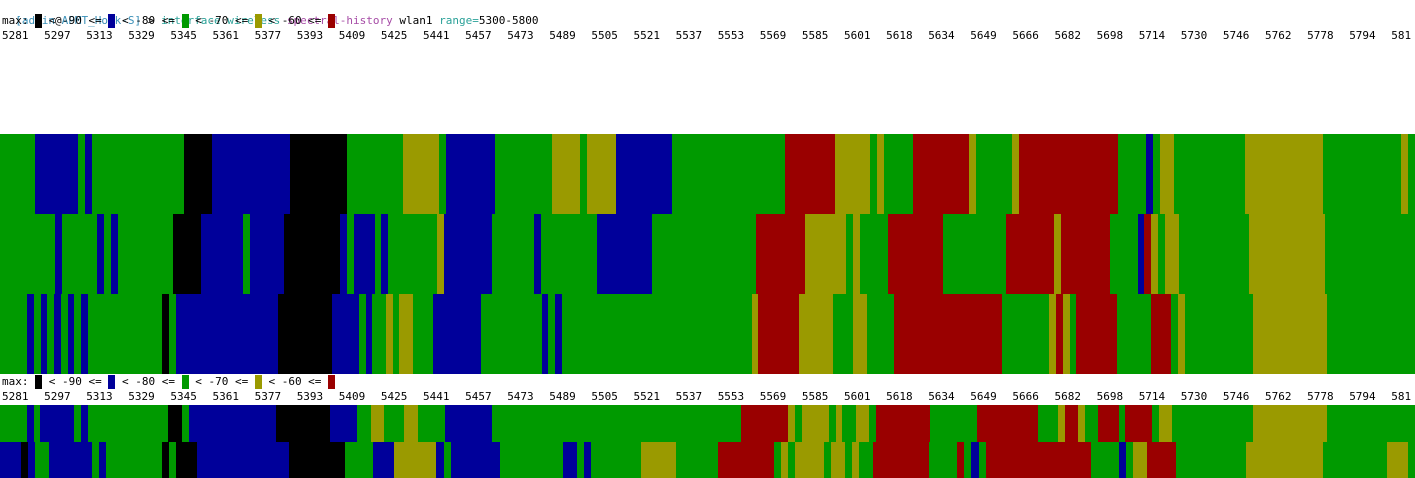 The height and width of the screenshot is (478, 1415). What do you see at coordinates (773, 35) in the screenshot?
I see `frequency-label: 5569` at bounding box center [773, 35].